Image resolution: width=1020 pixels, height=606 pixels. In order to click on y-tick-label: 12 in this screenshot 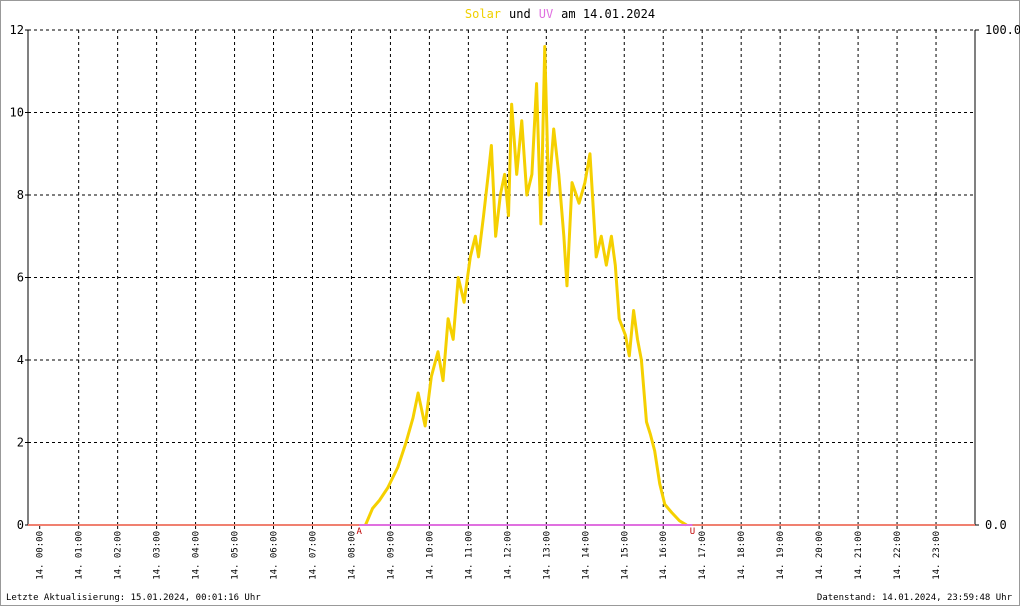, I will do `click(17, 30)`.